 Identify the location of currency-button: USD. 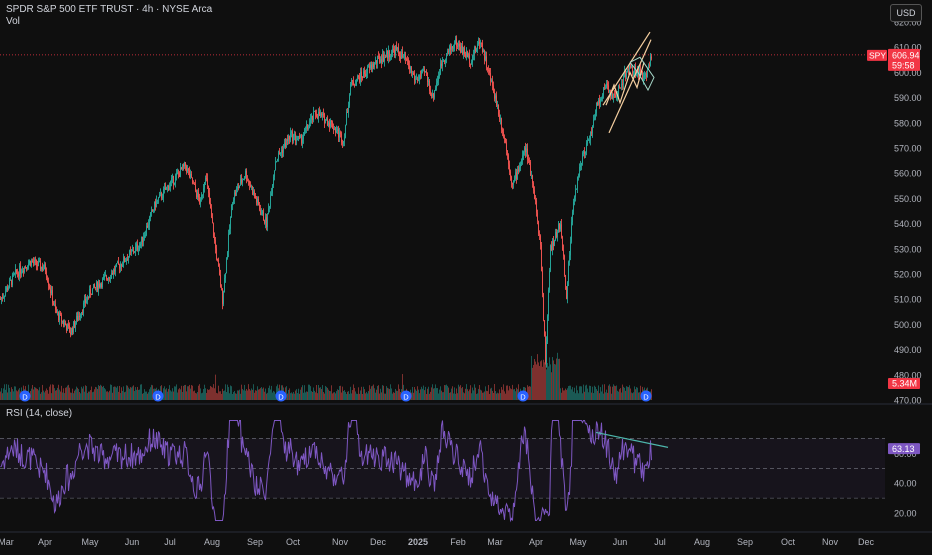
(906, 13).